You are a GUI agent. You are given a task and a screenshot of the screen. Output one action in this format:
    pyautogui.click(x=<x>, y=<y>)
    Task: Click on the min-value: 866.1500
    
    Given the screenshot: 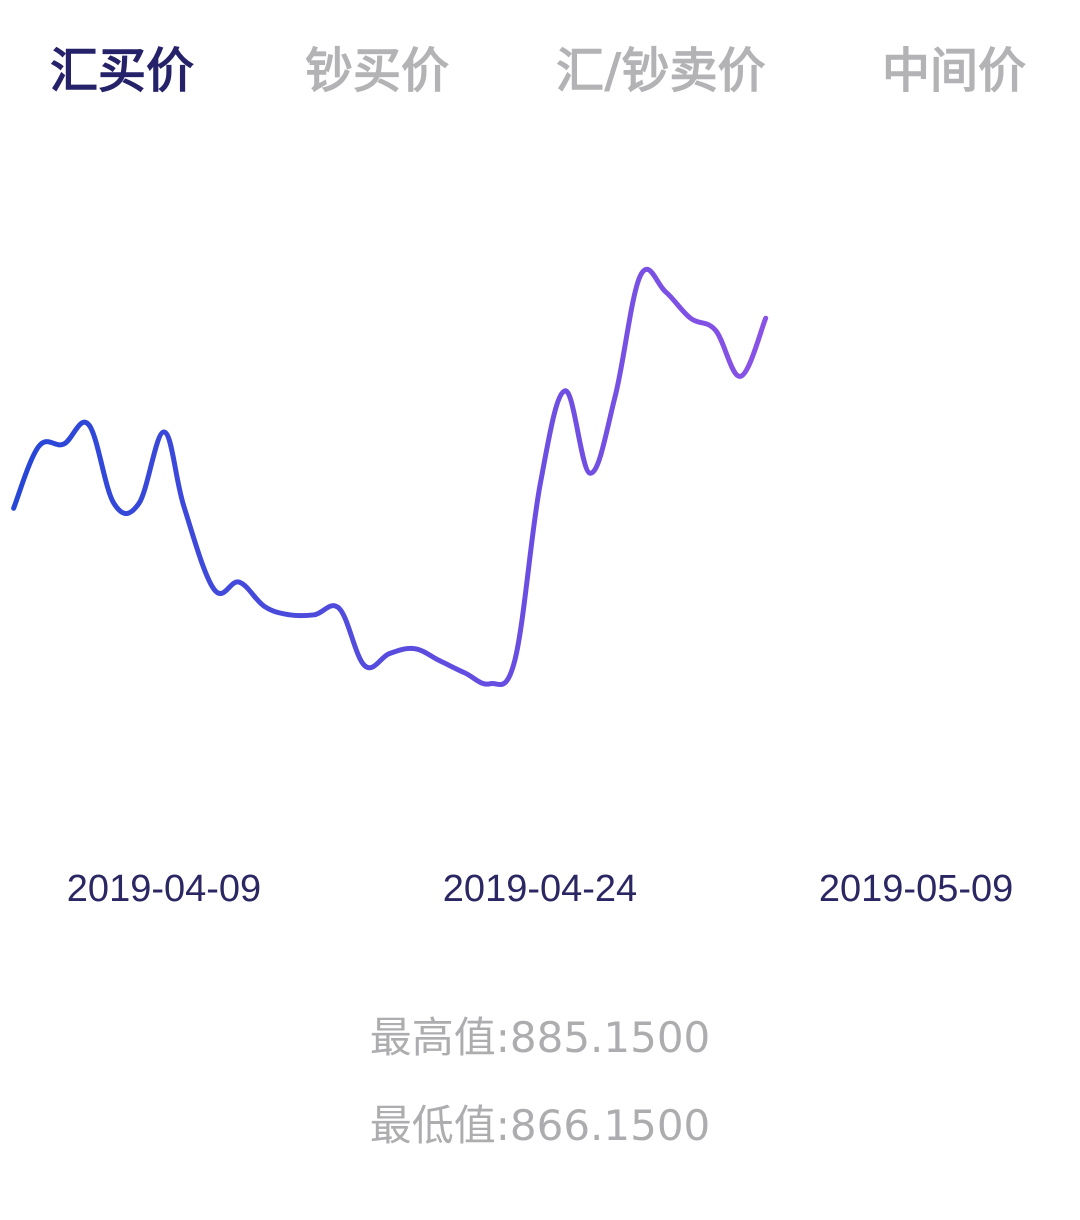 What is the action you would take?
    pyautogui.click(x=610, y=1125)
    